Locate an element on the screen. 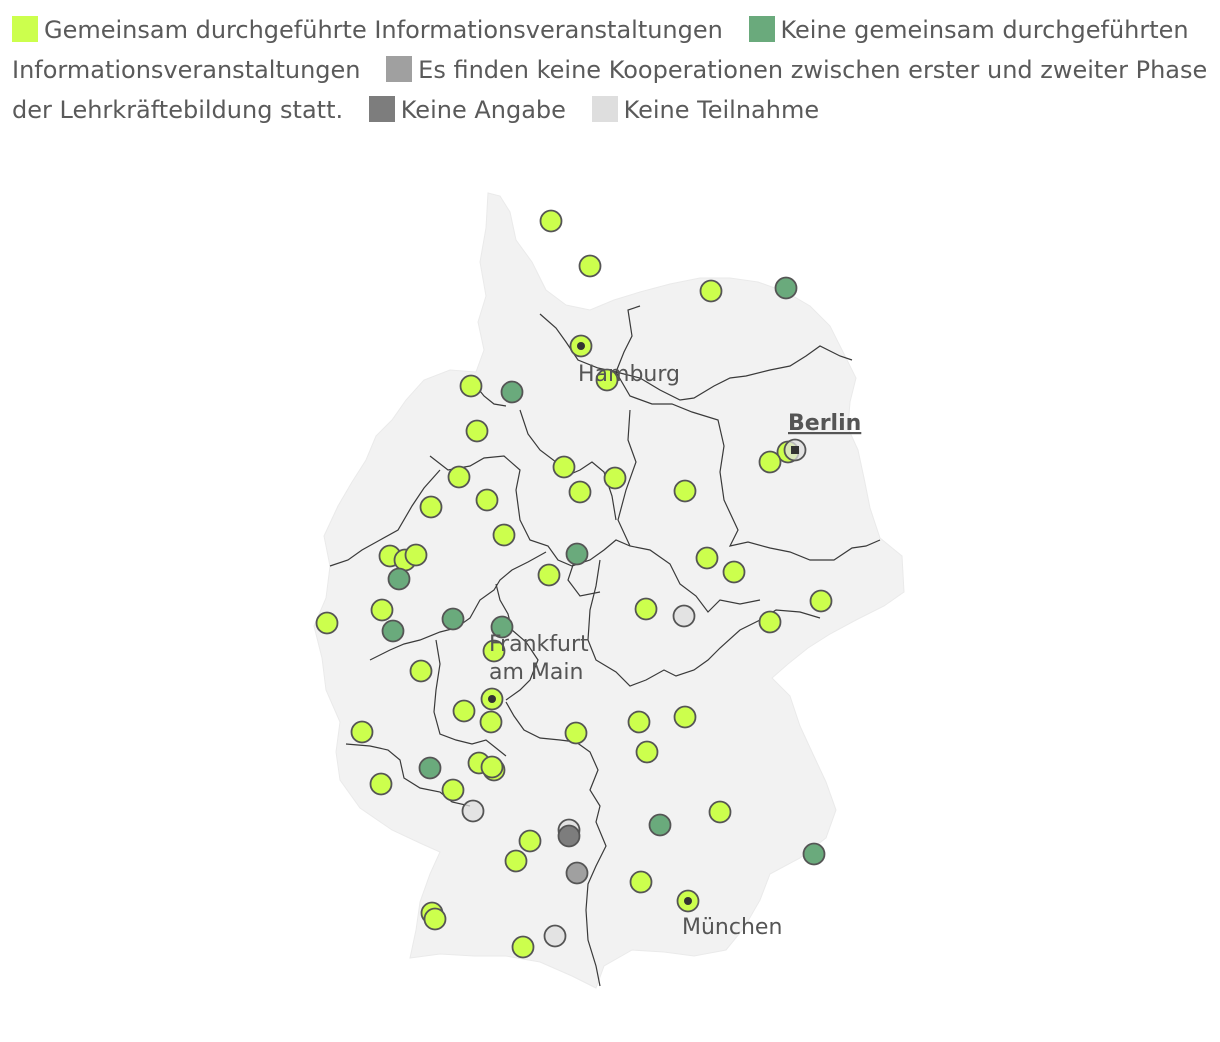 This screenshot has height=1042, width=1220. legend-item-no-answer: Keine Angabe is located at coordinates (476, 110).